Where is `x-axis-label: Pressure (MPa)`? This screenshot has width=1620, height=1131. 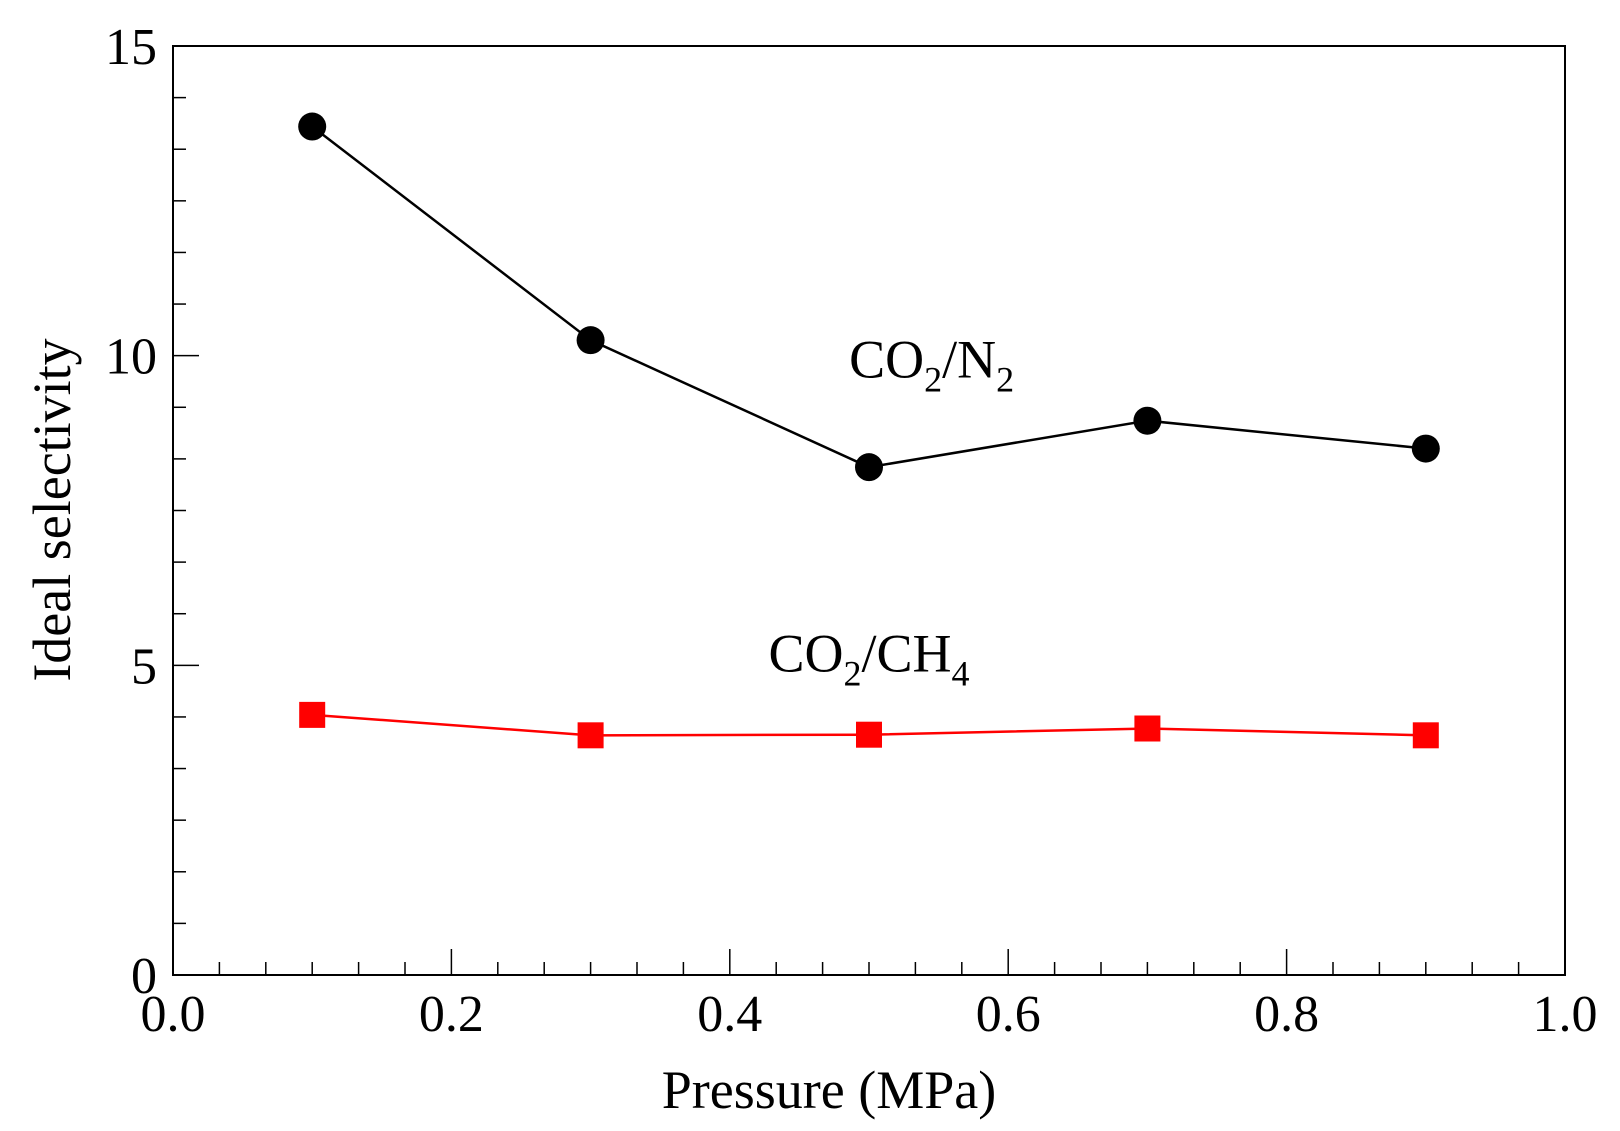 x-axis-label: Pressure (MPa) is located at coordinates (829, 1090).